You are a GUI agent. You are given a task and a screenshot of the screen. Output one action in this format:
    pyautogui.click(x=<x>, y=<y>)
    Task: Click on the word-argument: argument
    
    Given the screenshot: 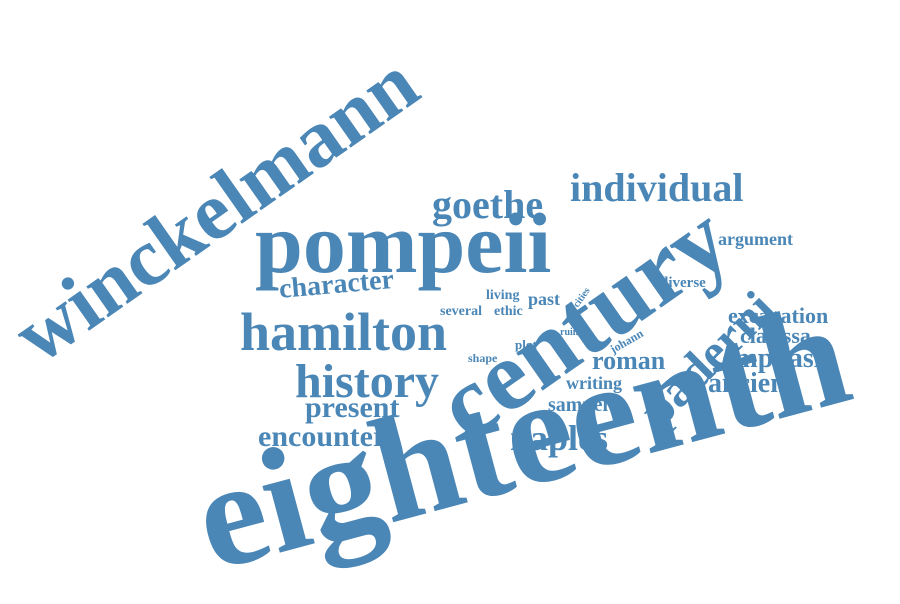 What is the action you would take?
    pyautogui.click(x=755, y=239)
    